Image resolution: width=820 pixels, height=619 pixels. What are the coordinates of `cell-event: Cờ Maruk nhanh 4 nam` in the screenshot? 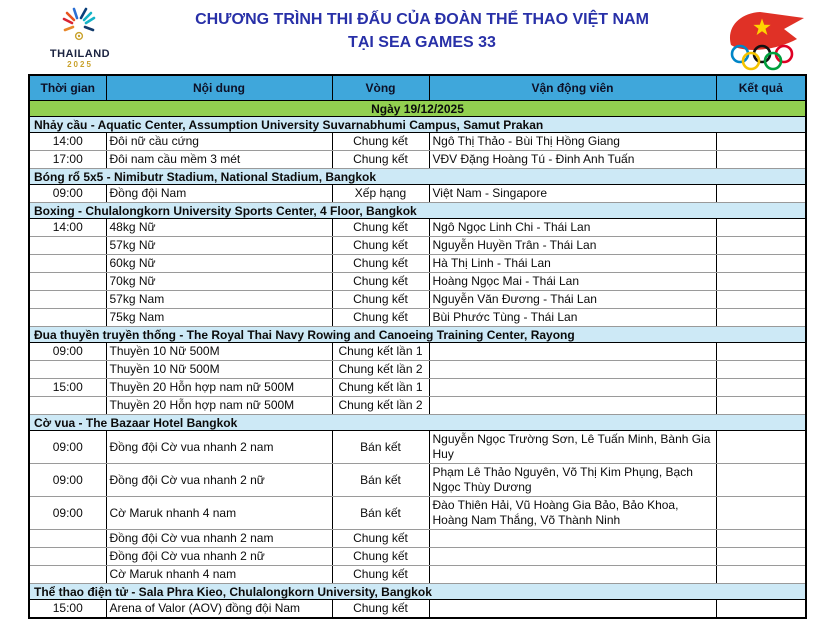 It's located at (219, 574).